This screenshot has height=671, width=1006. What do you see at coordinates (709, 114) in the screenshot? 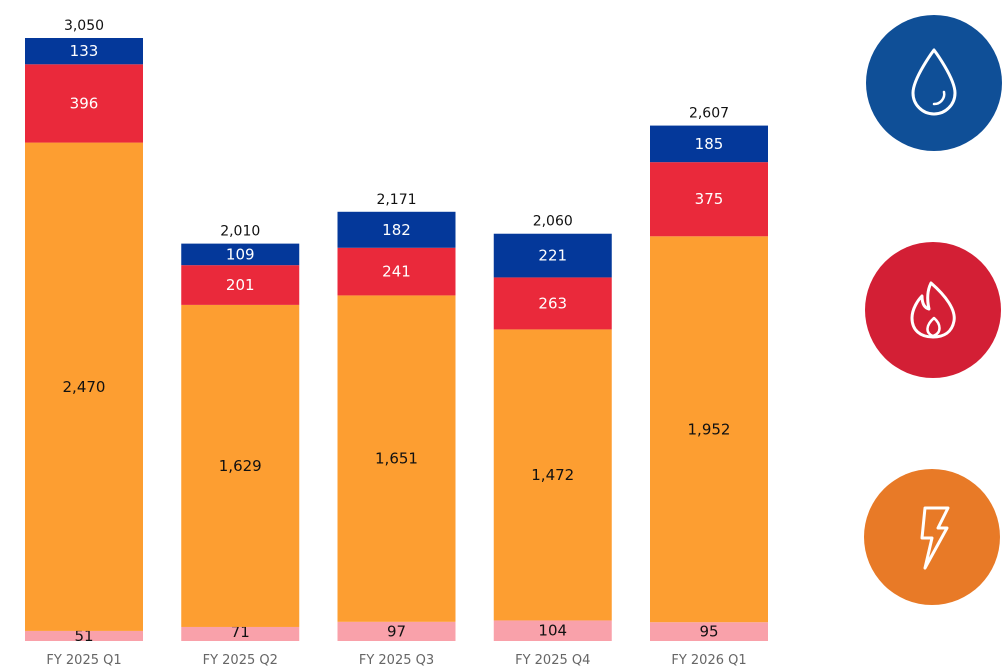
I see `total-label: 2,607` at bounding box center [709, 114].